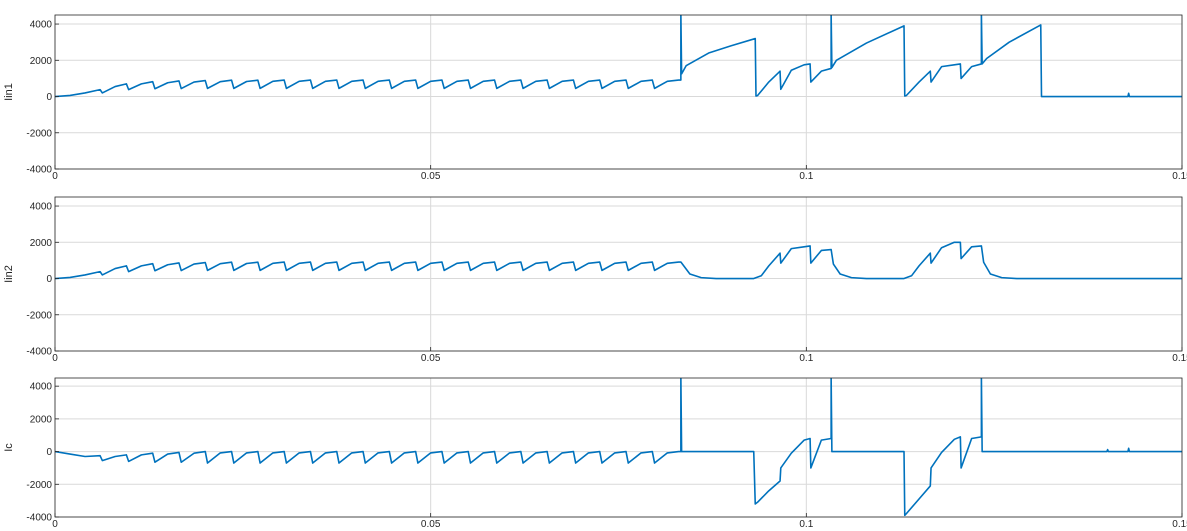  Describe the element at coordinates (9, 447) in the screenshot. I see `ic-y-axis-label: Ic` at that location.